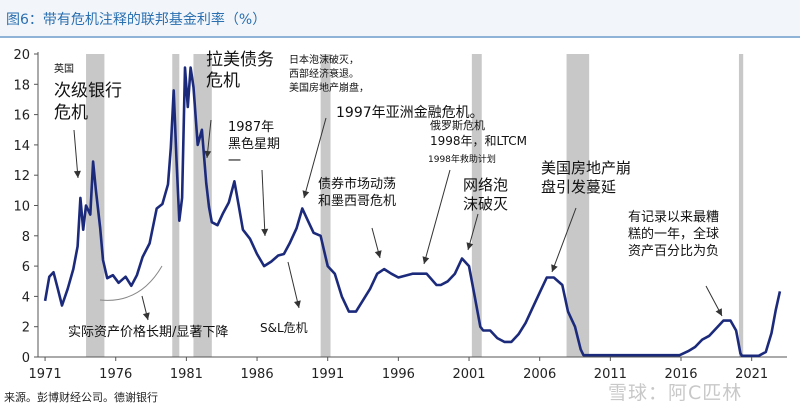 Image resolution: width=800 pixels, height=415 pixels. What do you see at coordinates (470, 246) in the screenshot?
I see `annotation-dotcom-arrowhead` at bounding box center [470, 246].